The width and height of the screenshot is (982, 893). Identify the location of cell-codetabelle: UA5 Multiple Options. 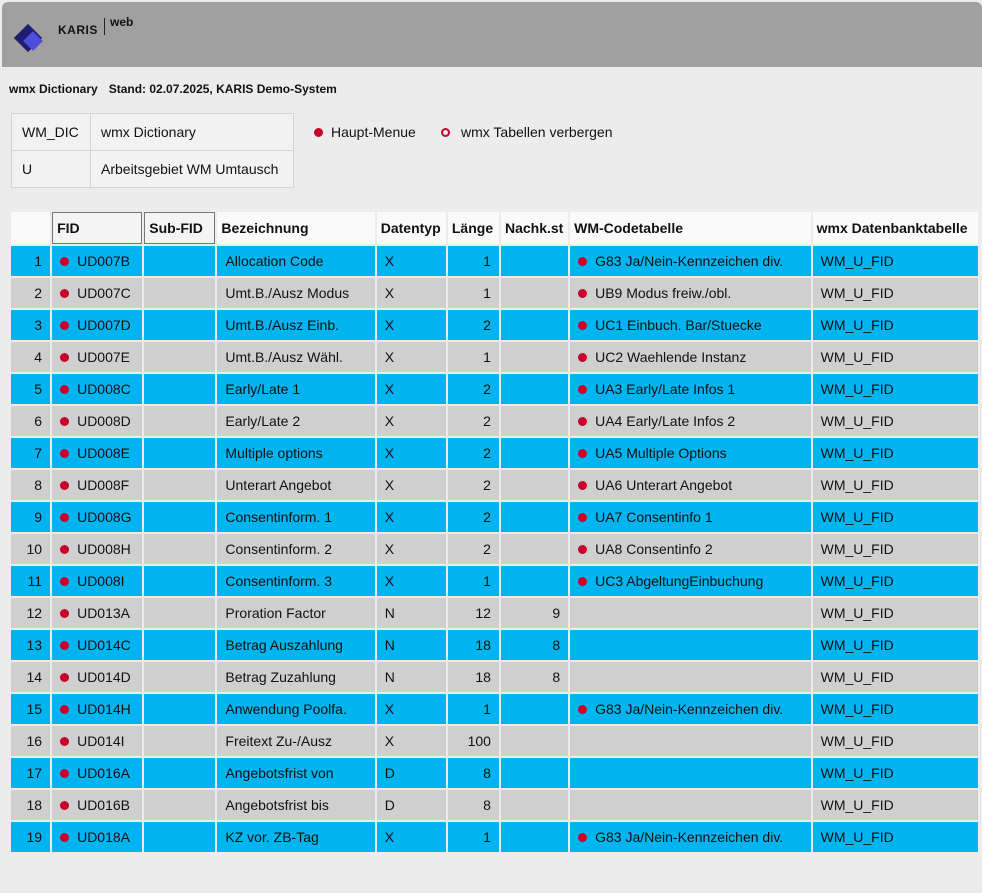
(690, 453).